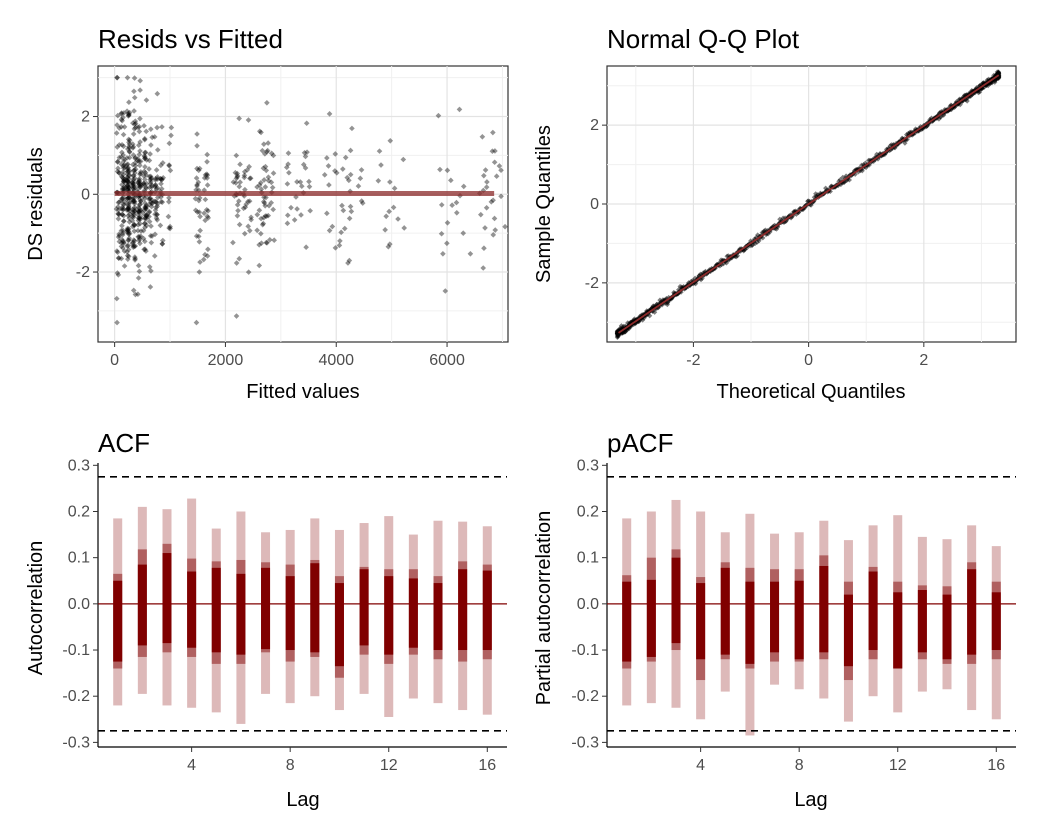 Image resolution: width=1040 pixels, height=832 pixels. What do you see at coordinates (79, 511) in the screenshot?
I see `y-tick-label: 0.2` at bounding box center [79, 511].